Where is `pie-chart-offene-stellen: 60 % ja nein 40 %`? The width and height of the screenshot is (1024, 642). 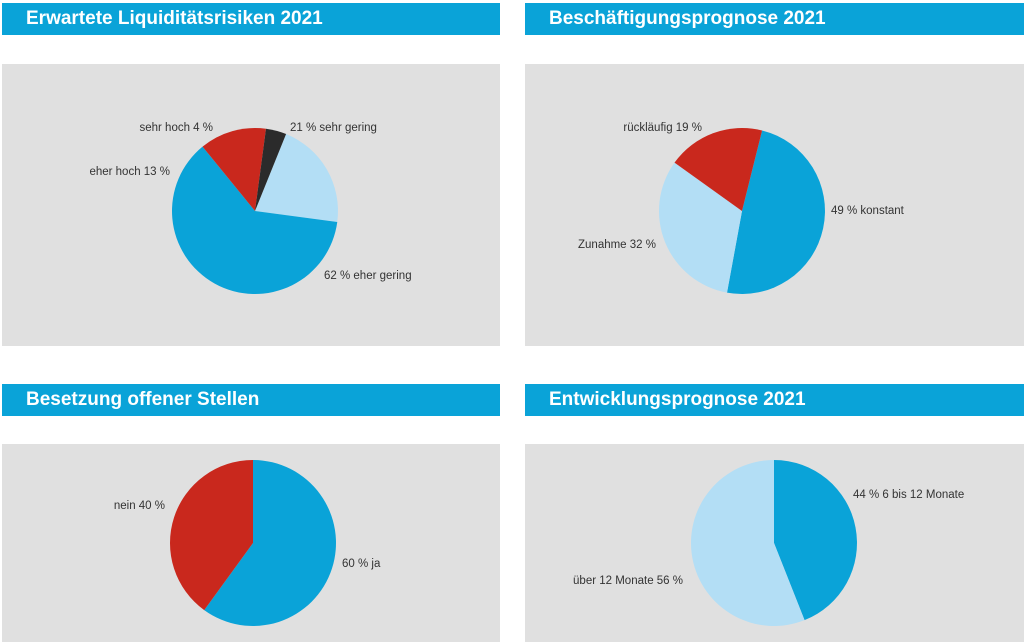
pie-chart-offene-stellen: 60 % ja nein 40 % is located at coordinates (247, 543).